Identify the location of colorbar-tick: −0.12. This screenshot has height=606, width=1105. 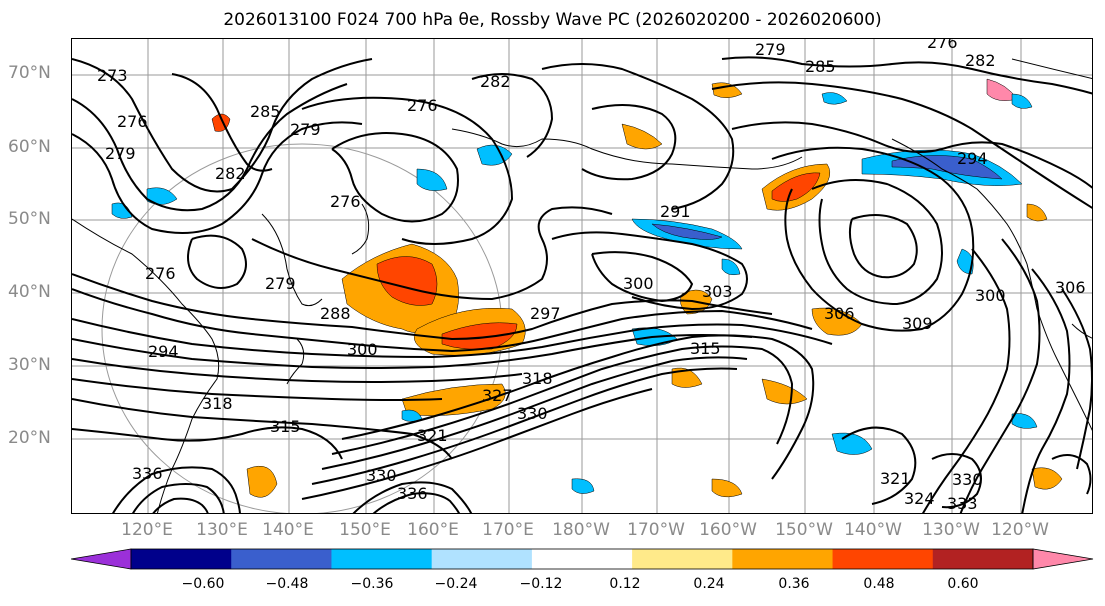
(541, 584).